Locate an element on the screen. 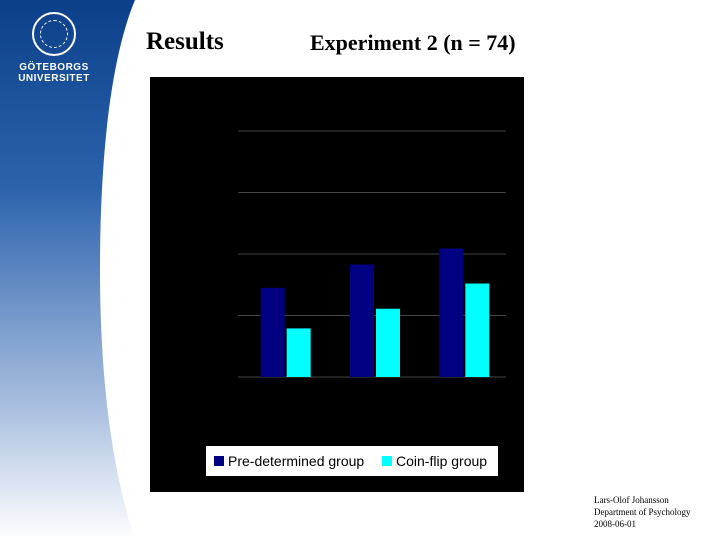  legend-label-2: Coin-flip group is located at coordinates (441, 461).